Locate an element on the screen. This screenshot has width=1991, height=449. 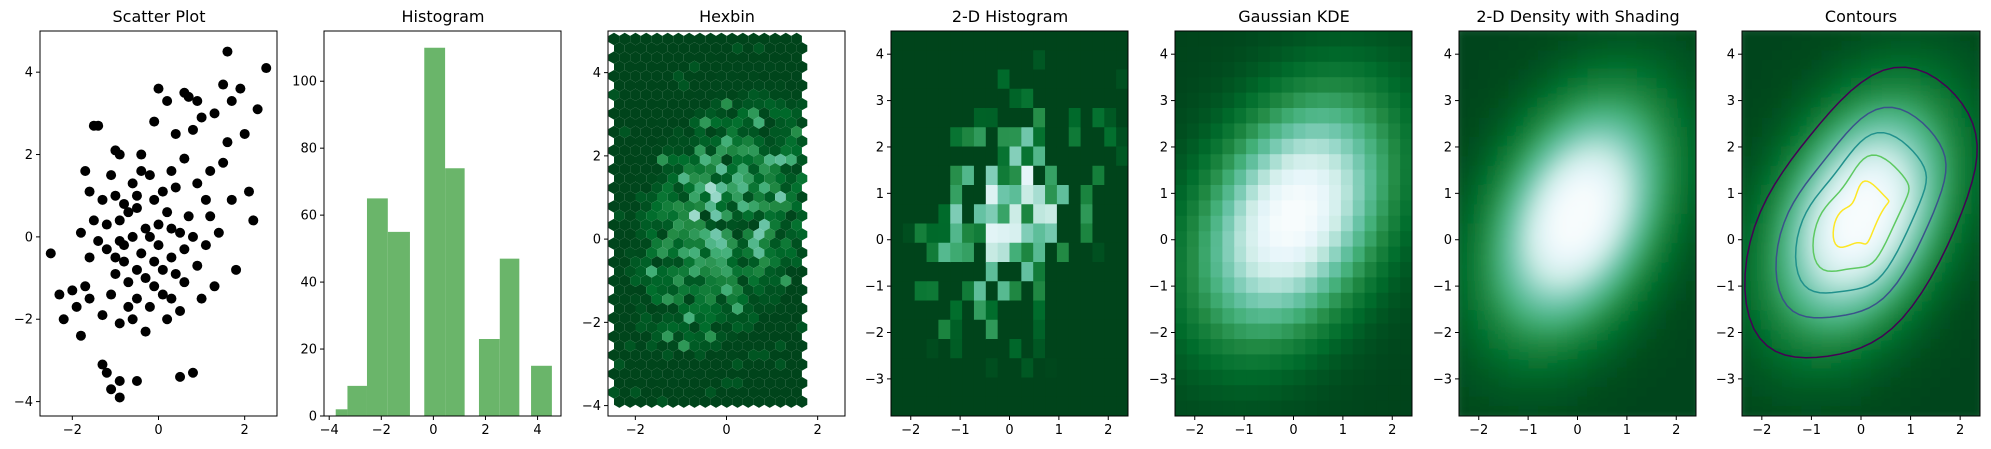
contour-line is located at coordinates (1861, 212).